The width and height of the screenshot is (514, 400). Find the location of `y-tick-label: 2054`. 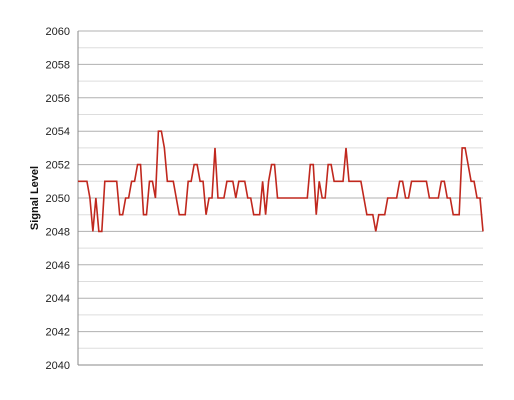

y-tick-label: 2054 is located at coordinates (58, 132).